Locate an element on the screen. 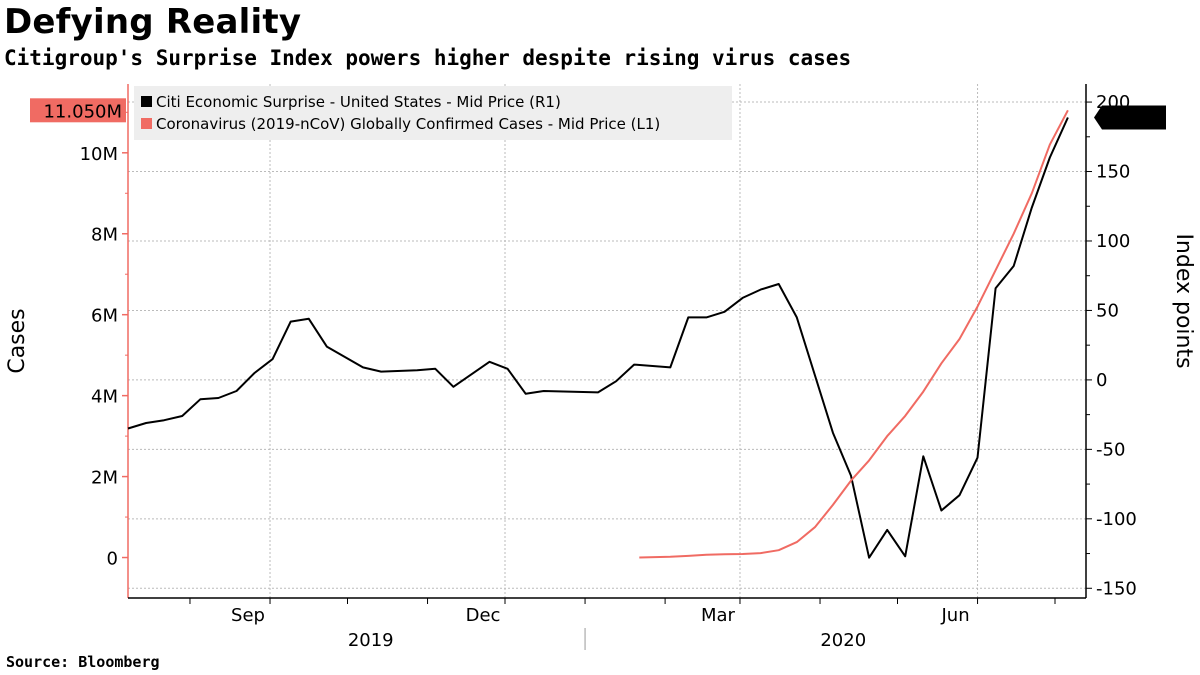  right-last-value-badge is located at coordinates (1130, 117).